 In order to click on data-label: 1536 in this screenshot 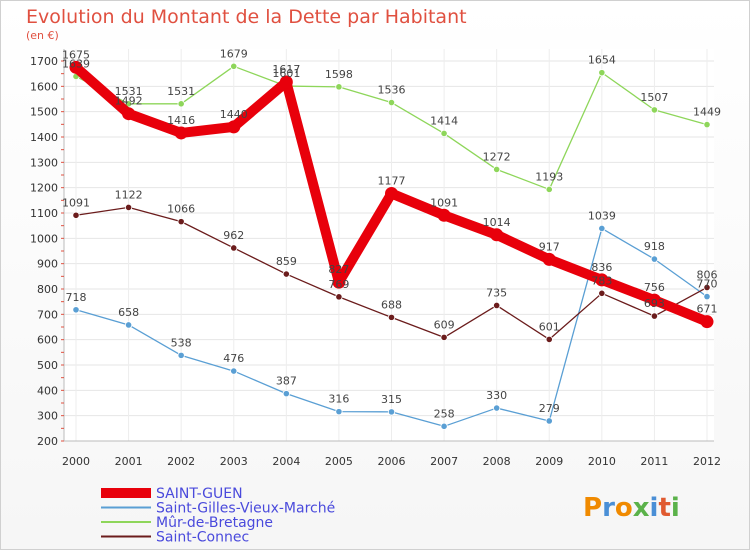, I will do `click(392, 90)`.